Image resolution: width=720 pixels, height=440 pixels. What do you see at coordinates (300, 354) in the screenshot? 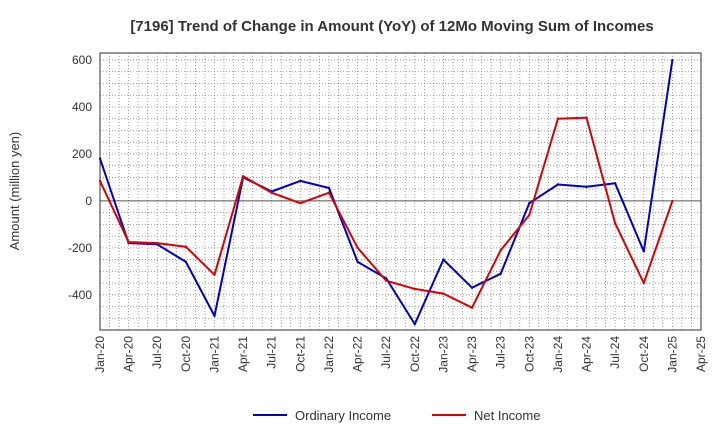
I see `x-tick-label: Oct-21` at bounding box center [300, 354].